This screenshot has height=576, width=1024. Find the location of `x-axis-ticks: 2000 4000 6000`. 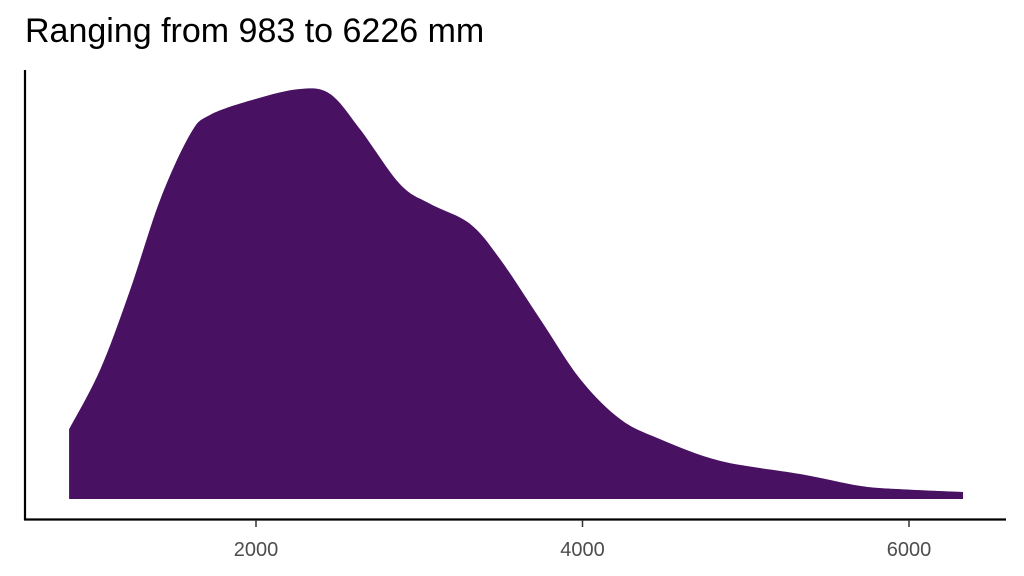

x-axis-ticks: 2000 4000 6000 is located at coordinates (583, 540).